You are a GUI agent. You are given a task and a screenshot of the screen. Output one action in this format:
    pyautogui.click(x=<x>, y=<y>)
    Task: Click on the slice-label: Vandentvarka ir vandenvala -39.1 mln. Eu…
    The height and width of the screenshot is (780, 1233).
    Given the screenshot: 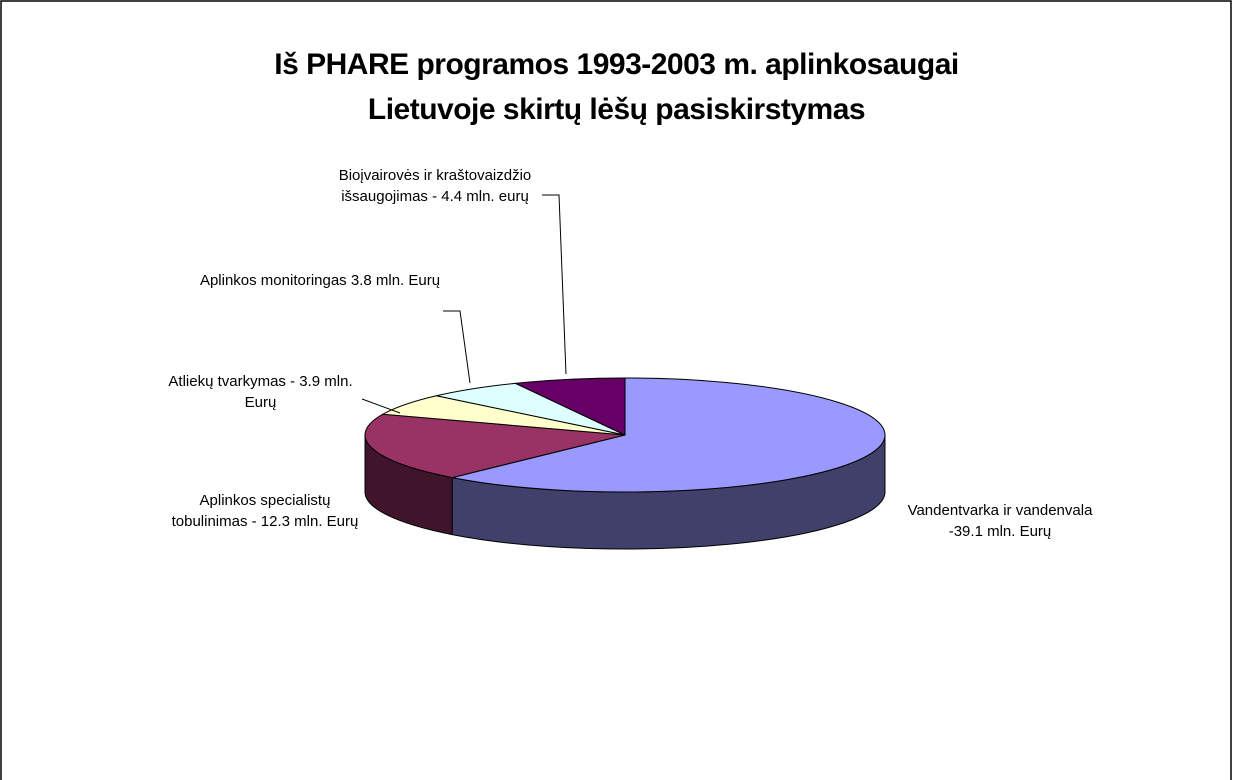 What is the action you would take?
    pyautogui.click(x=1000, y=521)
    